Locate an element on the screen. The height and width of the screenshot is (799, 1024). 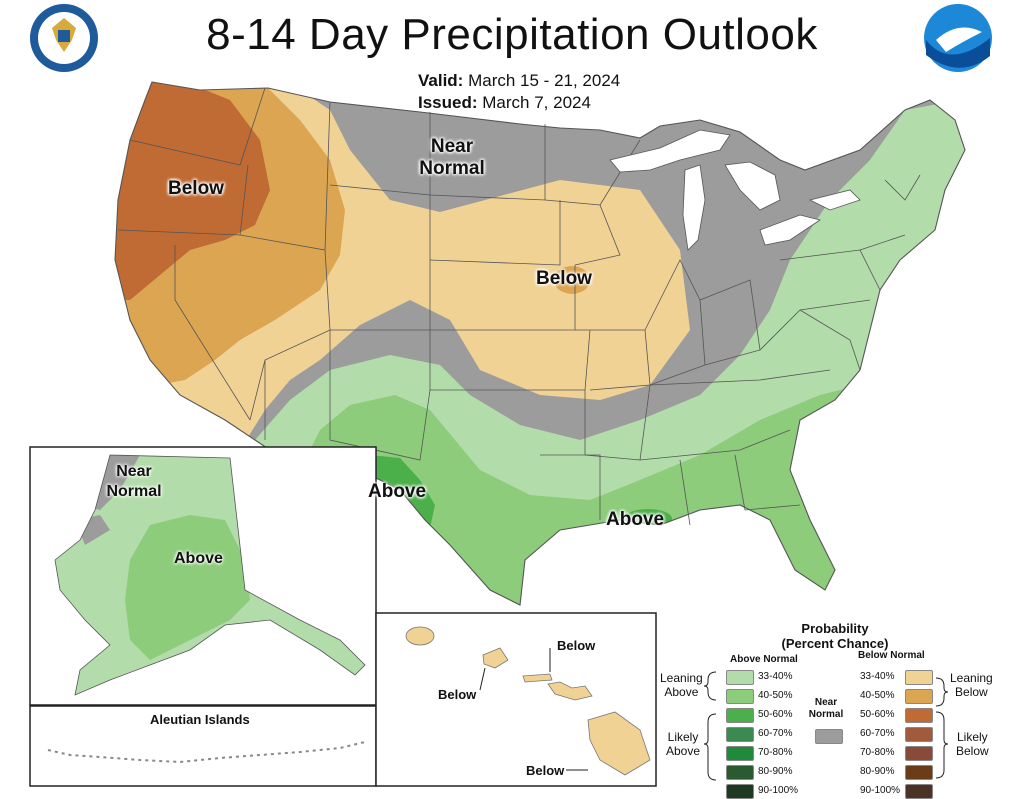
legend-likely-above: Likely Above is located at coordinates (683, 744).